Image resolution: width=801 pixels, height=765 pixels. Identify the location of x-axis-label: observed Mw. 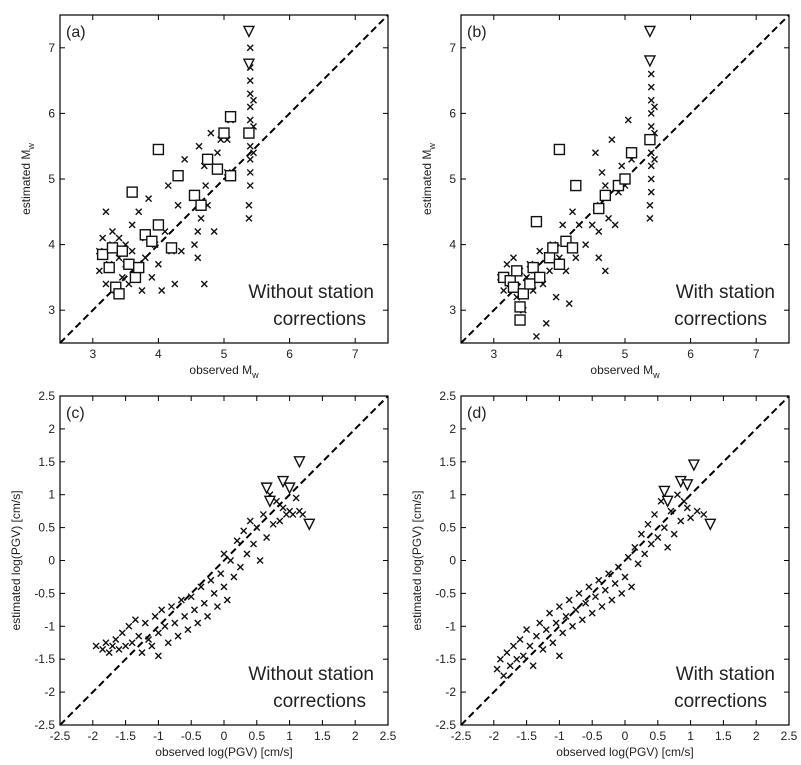
(625, 371).